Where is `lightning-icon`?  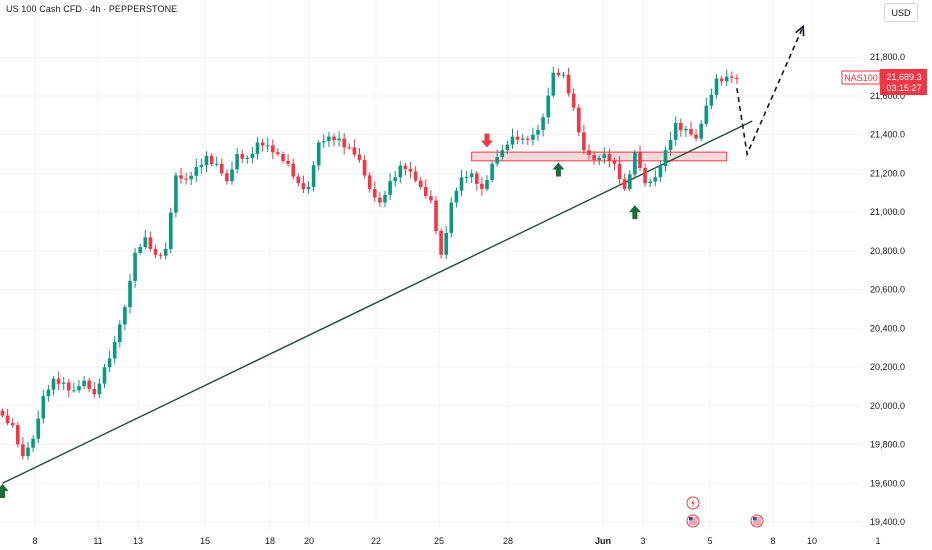 lightning-icon is located at coordinates (693, 503).